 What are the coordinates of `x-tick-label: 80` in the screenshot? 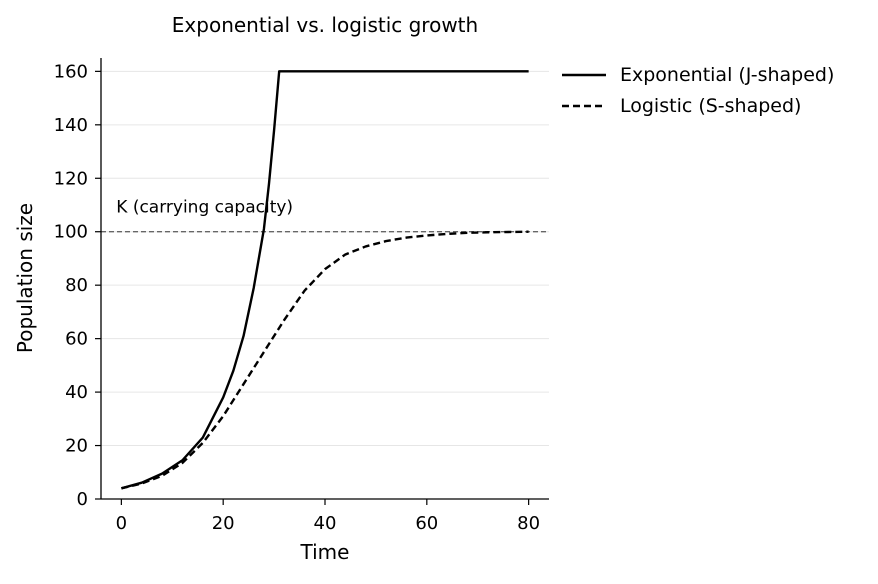 It's located at (528, 523).